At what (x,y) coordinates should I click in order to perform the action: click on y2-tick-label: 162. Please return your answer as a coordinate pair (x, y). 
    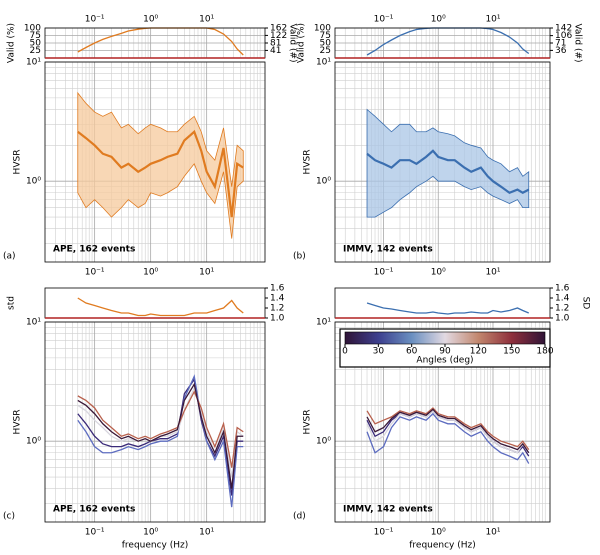
    Looking at the image, I should click on (278, 29).